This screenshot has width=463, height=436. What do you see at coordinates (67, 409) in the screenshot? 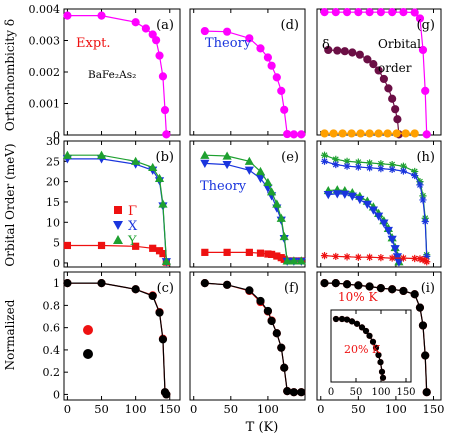
I see `x-tick-label: 0` at bounding box center [67, 409].